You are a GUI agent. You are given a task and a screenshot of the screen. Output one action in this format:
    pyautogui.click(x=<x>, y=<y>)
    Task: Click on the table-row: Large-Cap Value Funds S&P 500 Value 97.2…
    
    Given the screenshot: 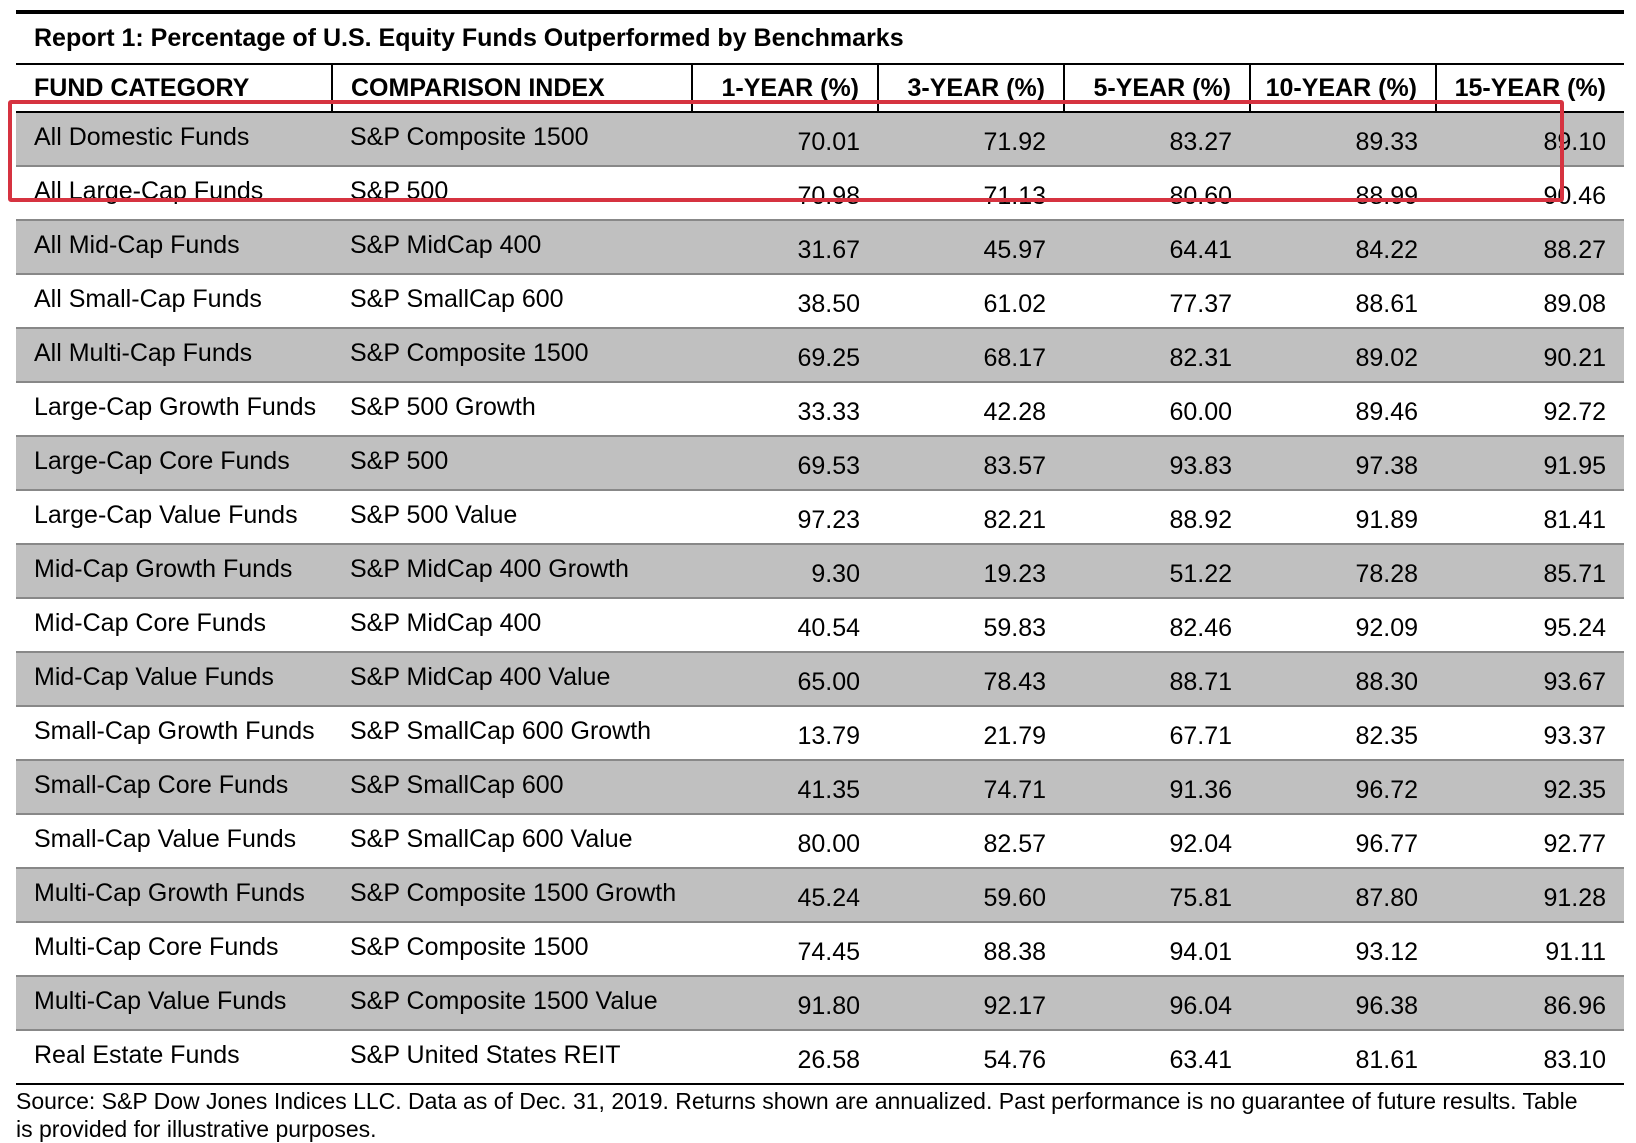 What is the action you would take?
    pyautogui.click(x=820, y=517)
    